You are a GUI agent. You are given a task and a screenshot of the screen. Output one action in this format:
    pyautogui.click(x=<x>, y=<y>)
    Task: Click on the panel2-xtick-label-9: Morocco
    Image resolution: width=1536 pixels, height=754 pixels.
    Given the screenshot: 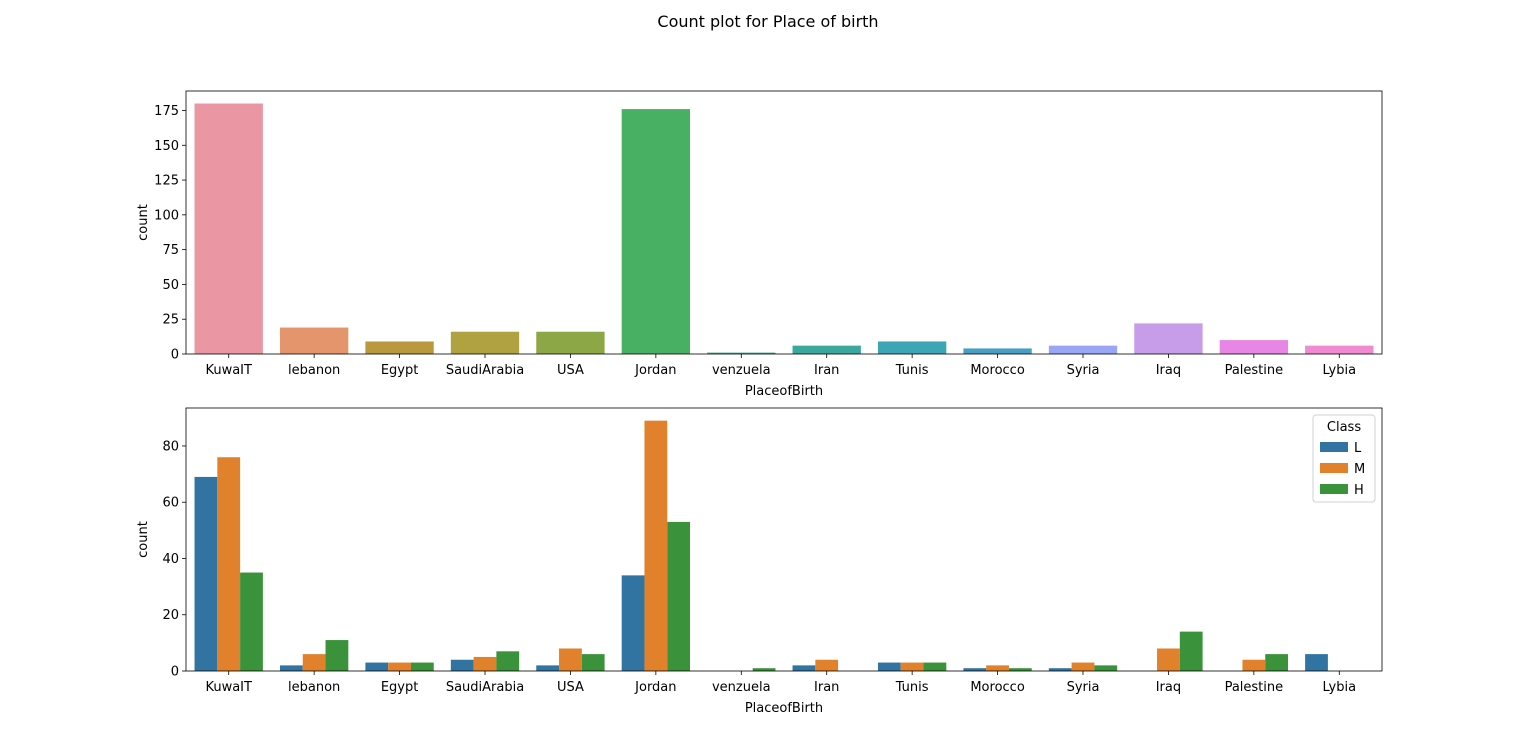 What is the action you would take?
    pyautogui.click(x=997, y=687)
    